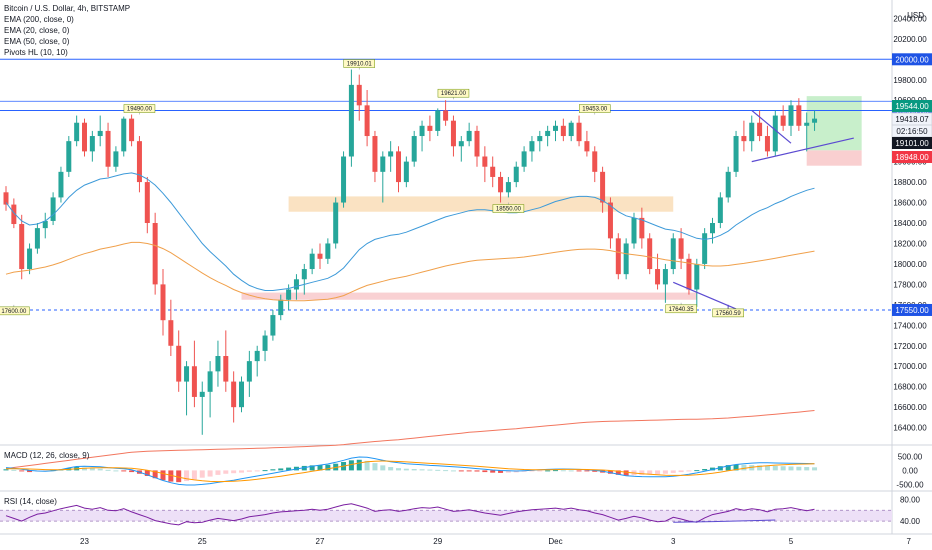 This screenshot has width=932, height=550. I want to click on price-tick: 17400.00, so click(910, 325).